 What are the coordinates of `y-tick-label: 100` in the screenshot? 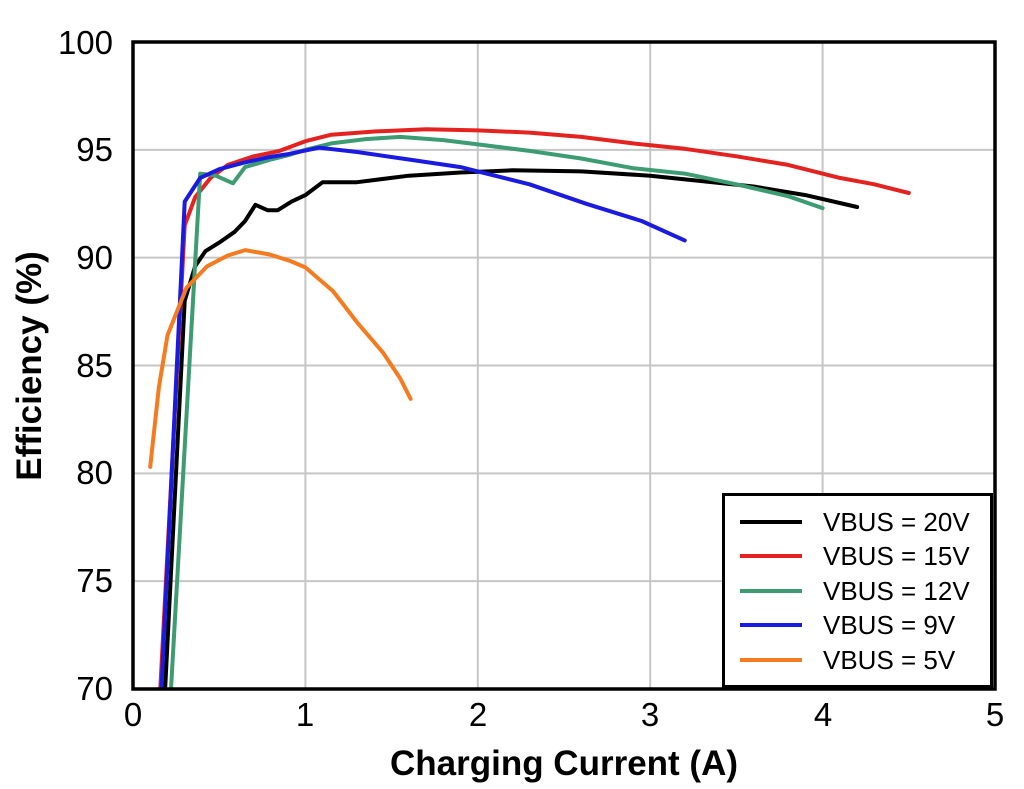 It's located at (85, 42).